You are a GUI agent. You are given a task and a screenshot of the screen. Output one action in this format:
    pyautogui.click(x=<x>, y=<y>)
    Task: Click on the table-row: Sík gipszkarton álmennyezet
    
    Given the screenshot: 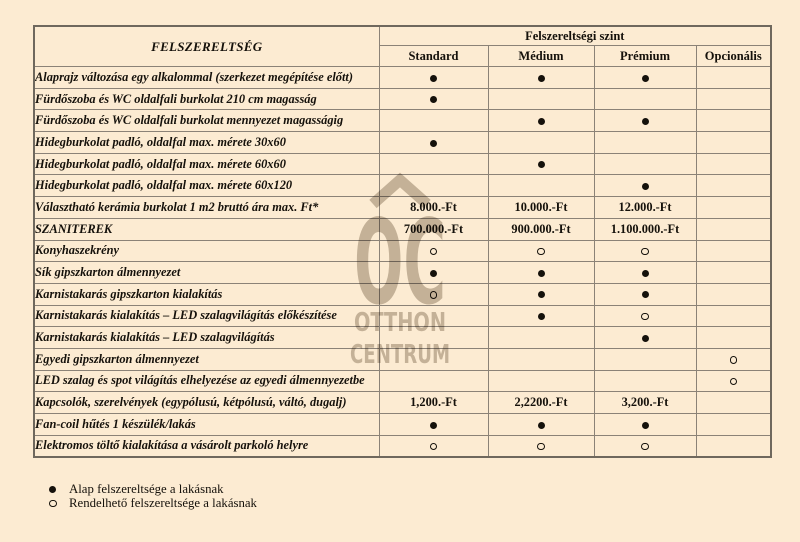 What is the action you would take?
    pyautogui.click(x=402, y=272)
    